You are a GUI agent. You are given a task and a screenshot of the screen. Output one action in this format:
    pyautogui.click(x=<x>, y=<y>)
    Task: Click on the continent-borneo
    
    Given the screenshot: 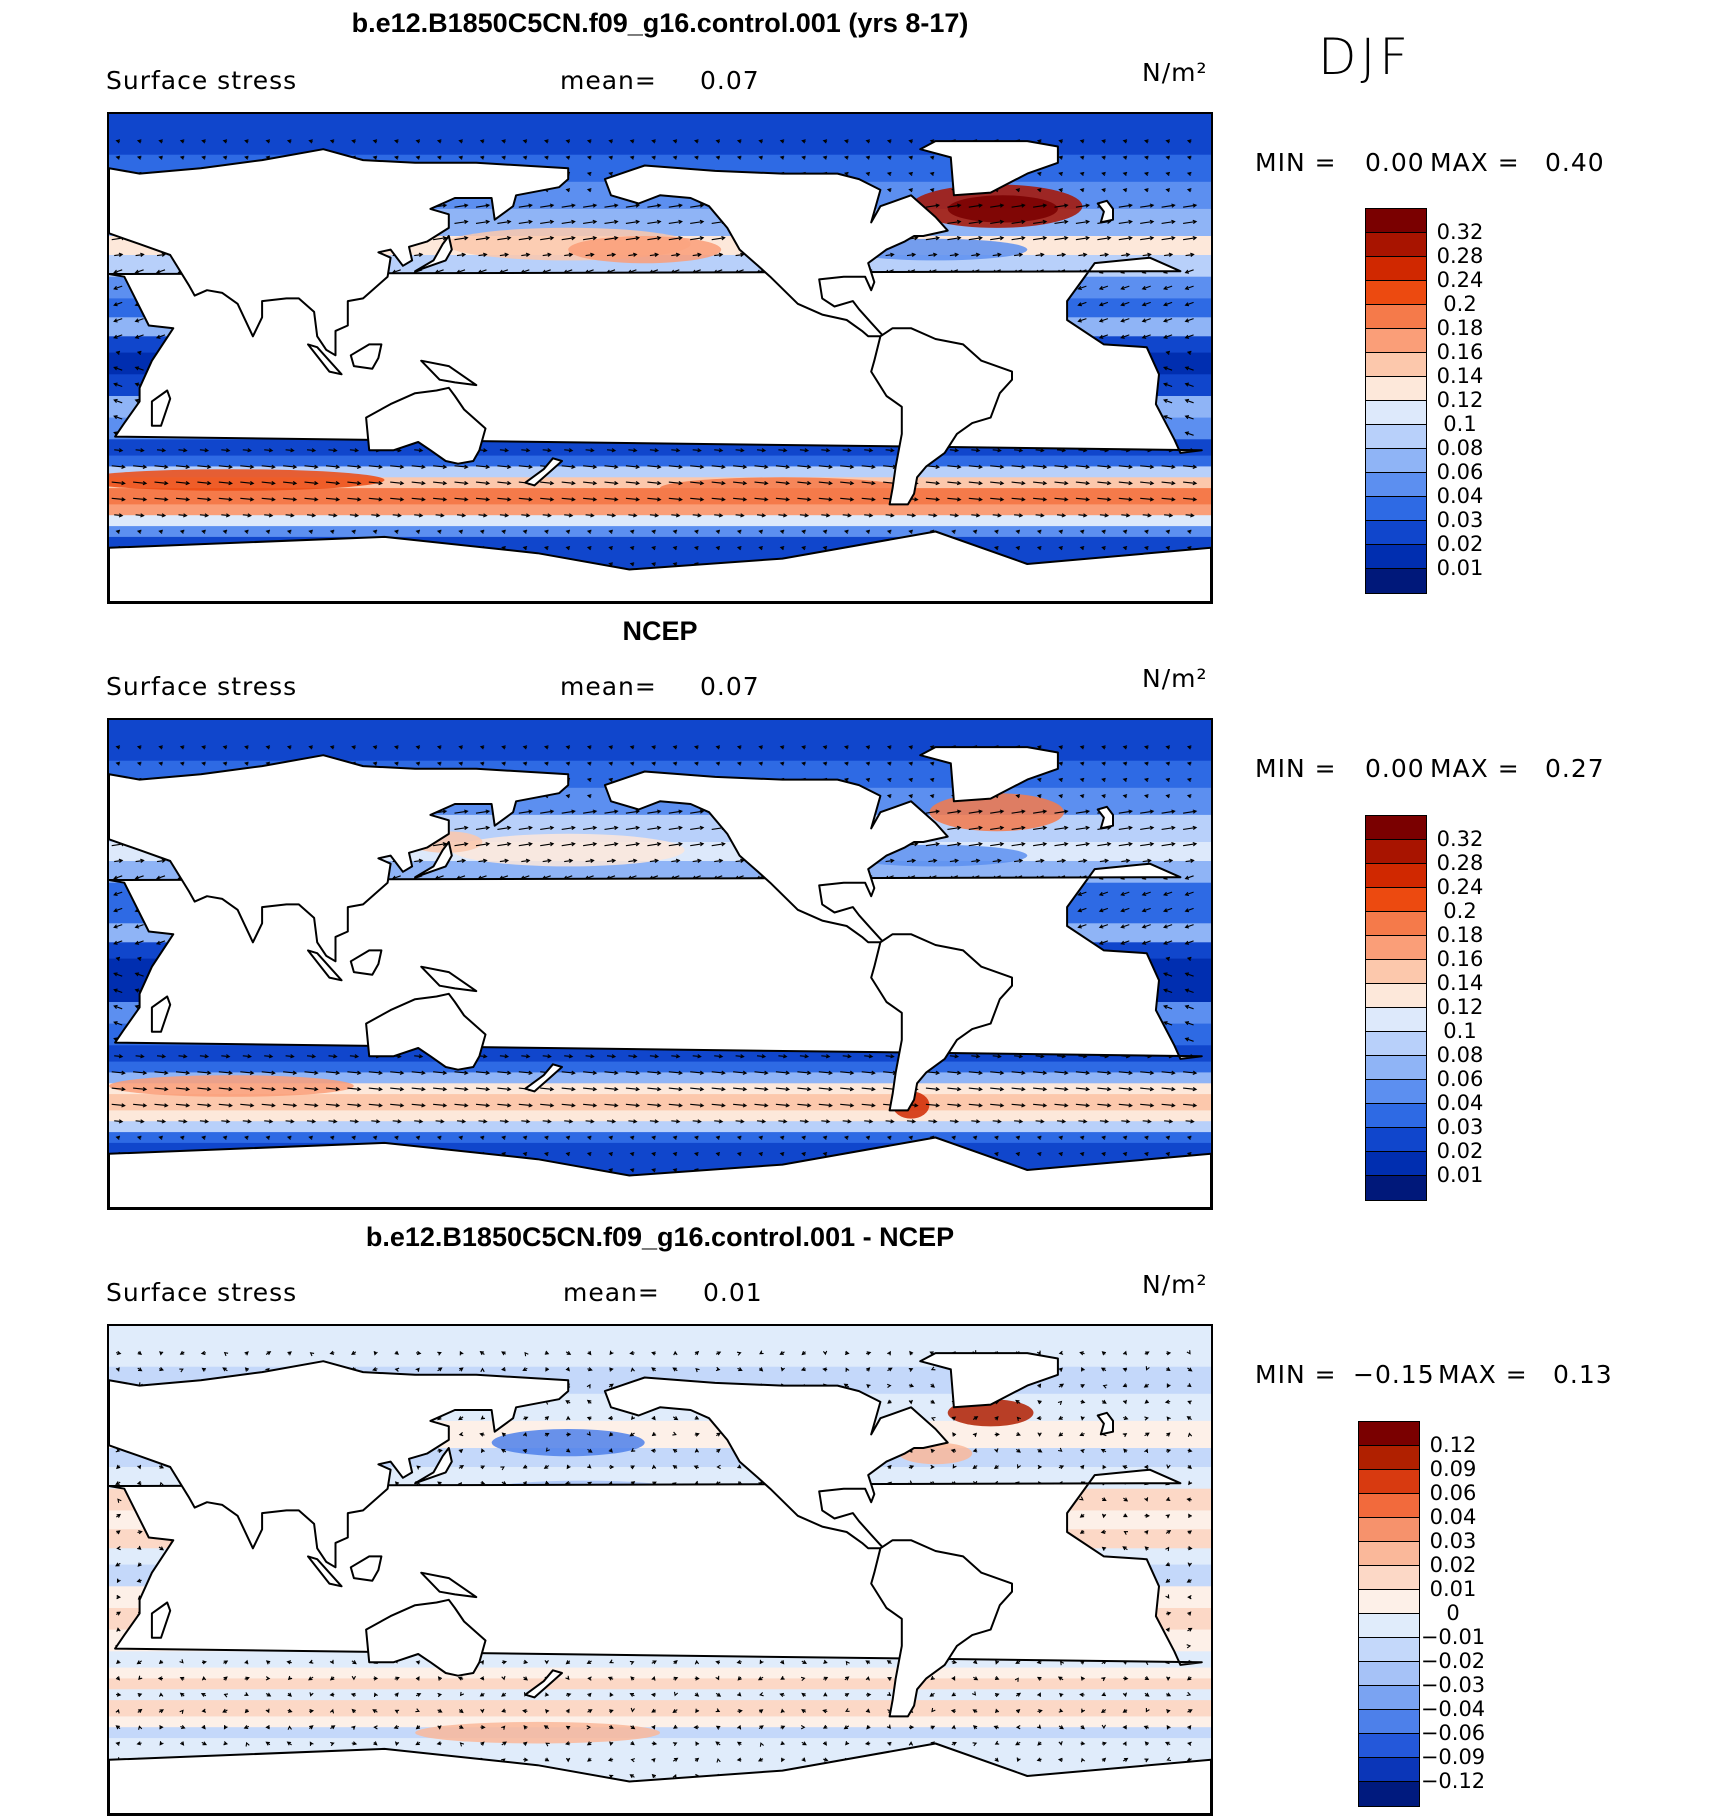 What is the action you would take?
    pyautogui.click(x=366, y=356)
    